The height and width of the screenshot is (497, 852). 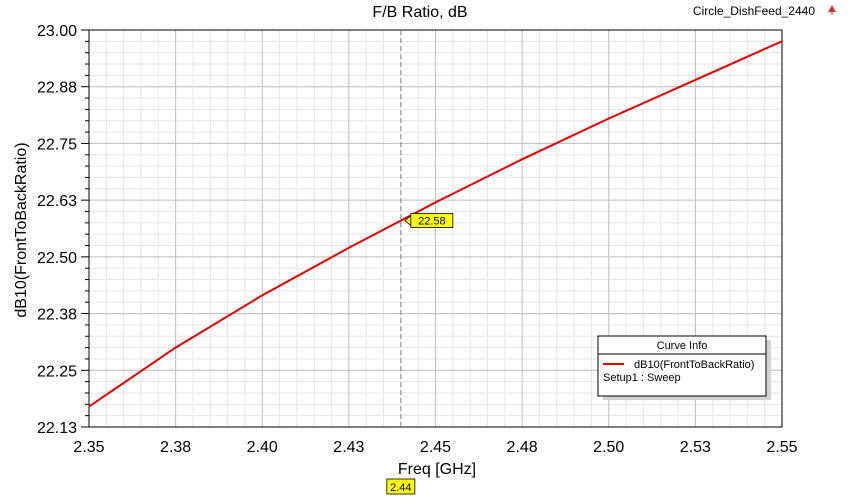 I want to click on y-tick-label: 22.88, so click(x=57, y=88).